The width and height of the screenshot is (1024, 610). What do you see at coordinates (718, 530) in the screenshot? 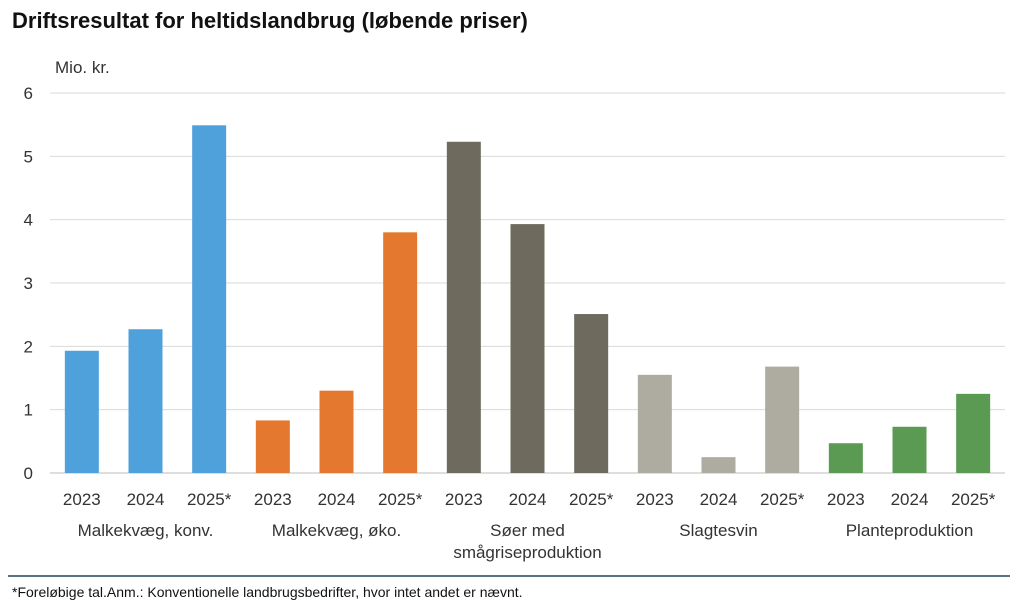
I see `group-label: Slagtesvin` at bounding box center [718, 530].